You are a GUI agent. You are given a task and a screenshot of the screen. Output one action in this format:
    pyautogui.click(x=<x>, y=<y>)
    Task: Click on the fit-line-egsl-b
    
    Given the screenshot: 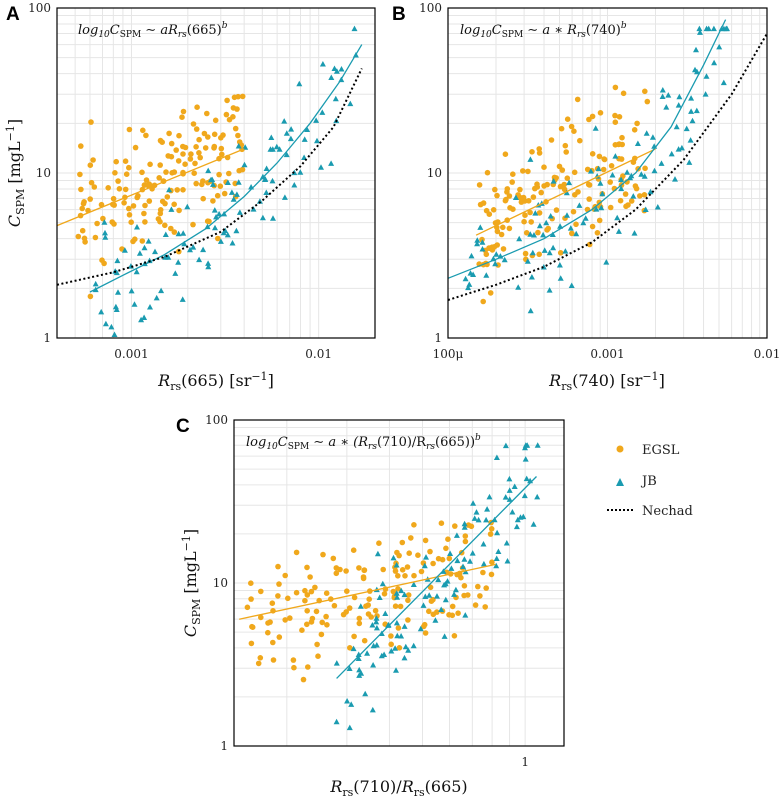 What is the action you would take?
    pyautogui.click(x=565, y=192)
    